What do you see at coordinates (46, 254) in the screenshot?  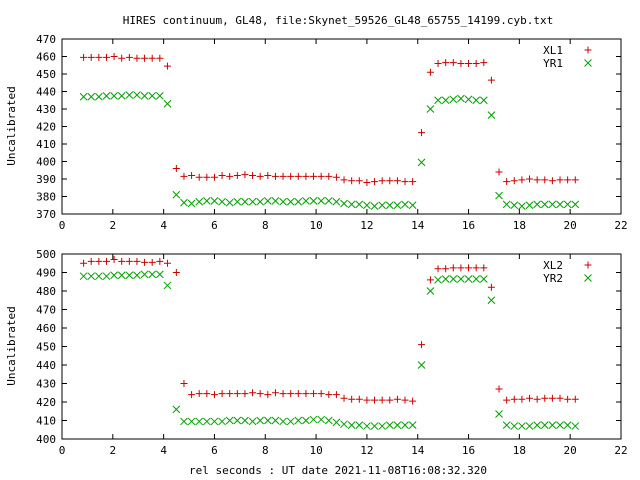 I see `y-tick-label-bottom: 500` at bounding box center [46, 254].